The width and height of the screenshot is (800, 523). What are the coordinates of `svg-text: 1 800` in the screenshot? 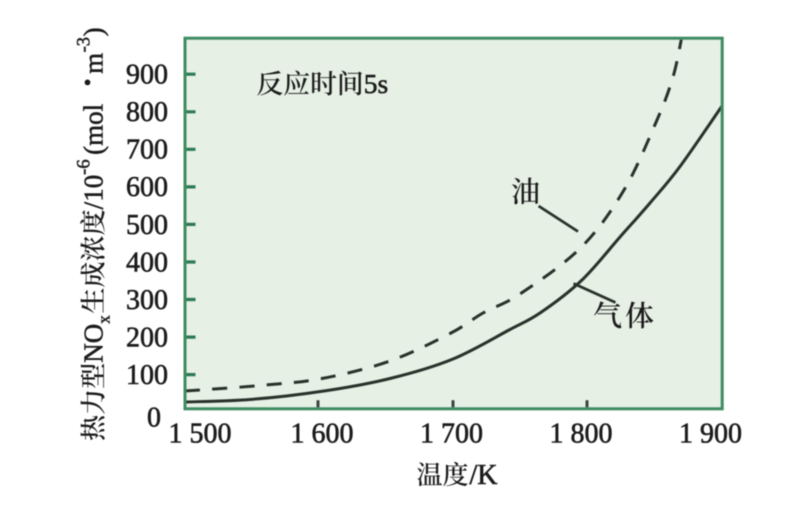 It's located at (581, 434).